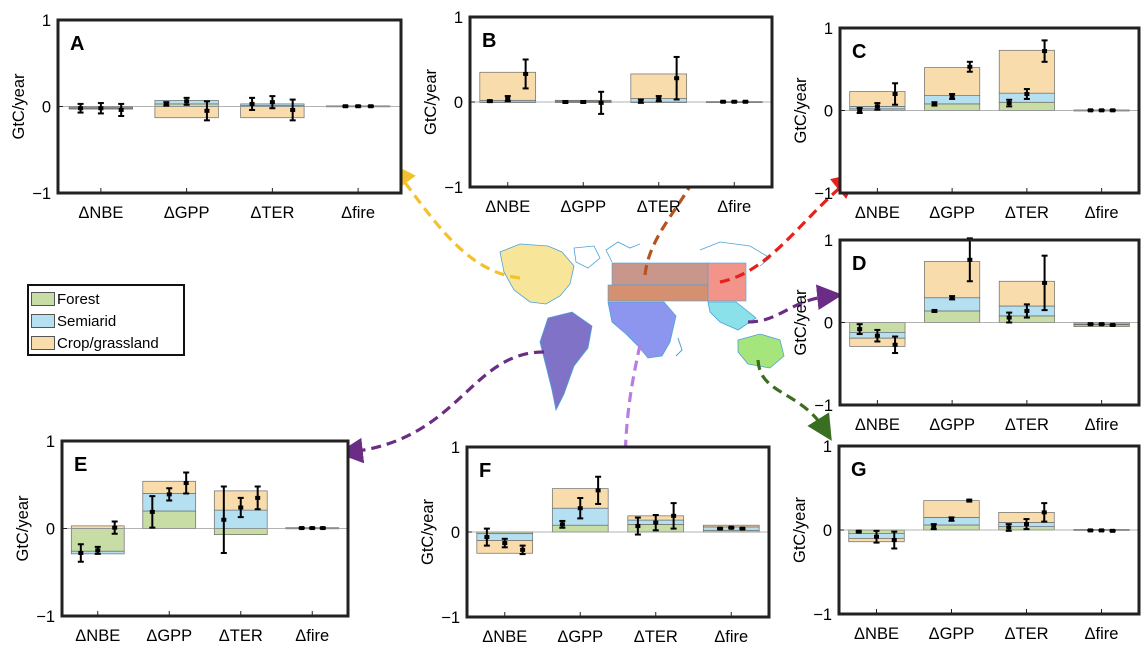  What do you see at coordinates (41, 194) in the screenshot?
I see `panel-a-ytick-label-2: −1` at bounding box center [41, 194].